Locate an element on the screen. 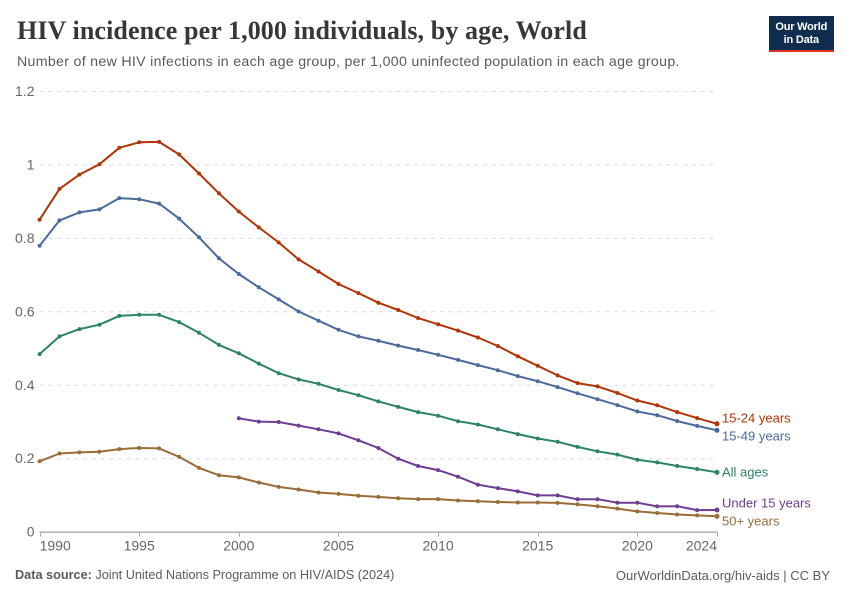  svg-text: Under 15 years is located at coordinates (766, 503).